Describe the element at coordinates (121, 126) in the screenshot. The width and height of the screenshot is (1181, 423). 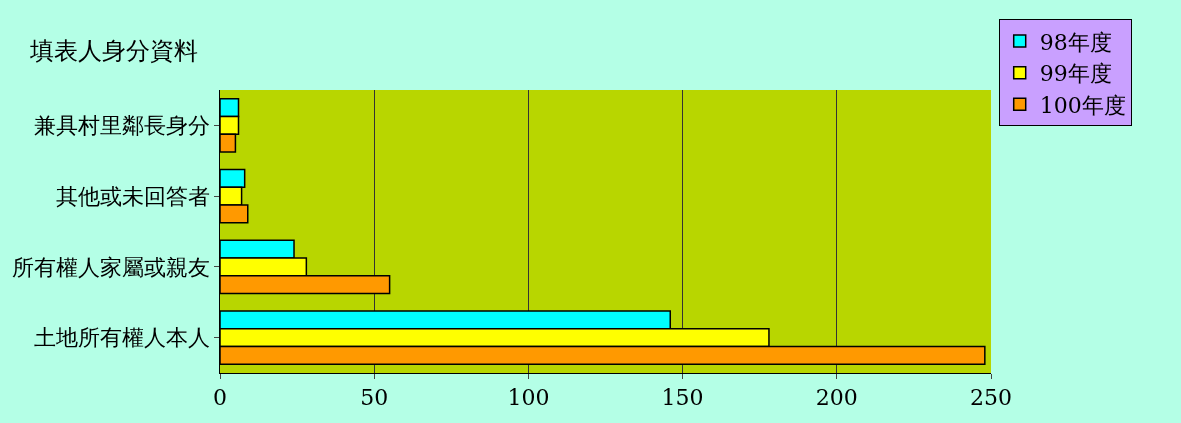
I see `y-tick-label: 兼具村里鄰長身分` at that location.